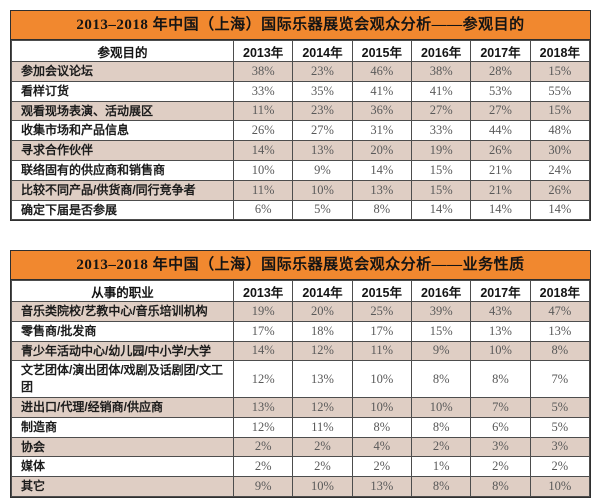 The height and width of the screenshot is (498, 600). I want to click on row-label: 制造商, so click(122, 427).